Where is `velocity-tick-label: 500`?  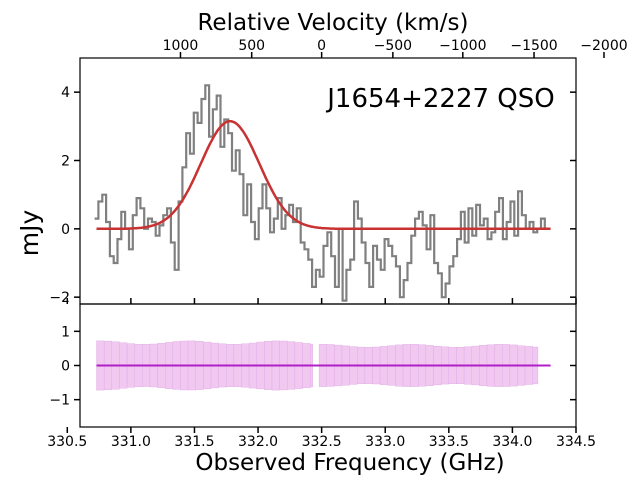 velocity-tick-label: 500 is located at coordinates (251, 46).